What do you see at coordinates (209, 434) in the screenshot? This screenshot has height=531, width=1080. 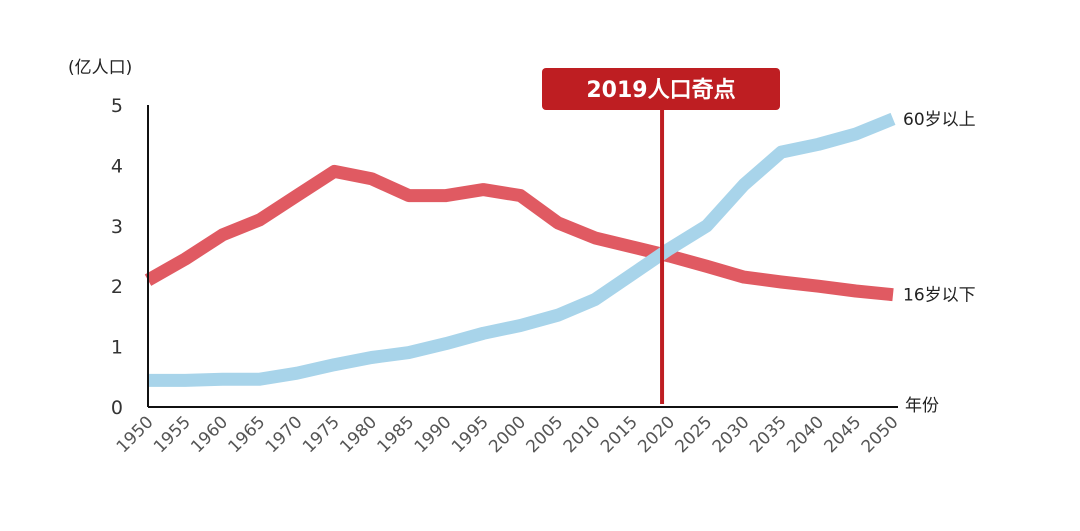 I see `x-tick-label: 1960` at bounding box center [209, 434].